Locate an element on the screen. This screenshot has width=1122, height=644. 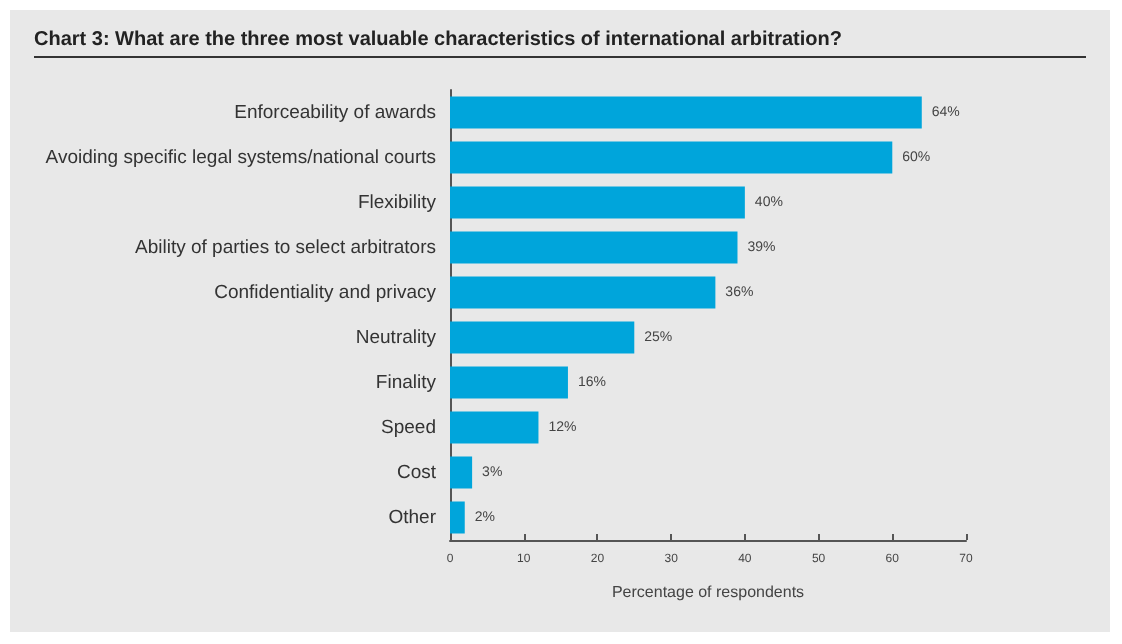
y-tick-label: Ability of parties to select arbitrators is located at coordinates (286, 247).